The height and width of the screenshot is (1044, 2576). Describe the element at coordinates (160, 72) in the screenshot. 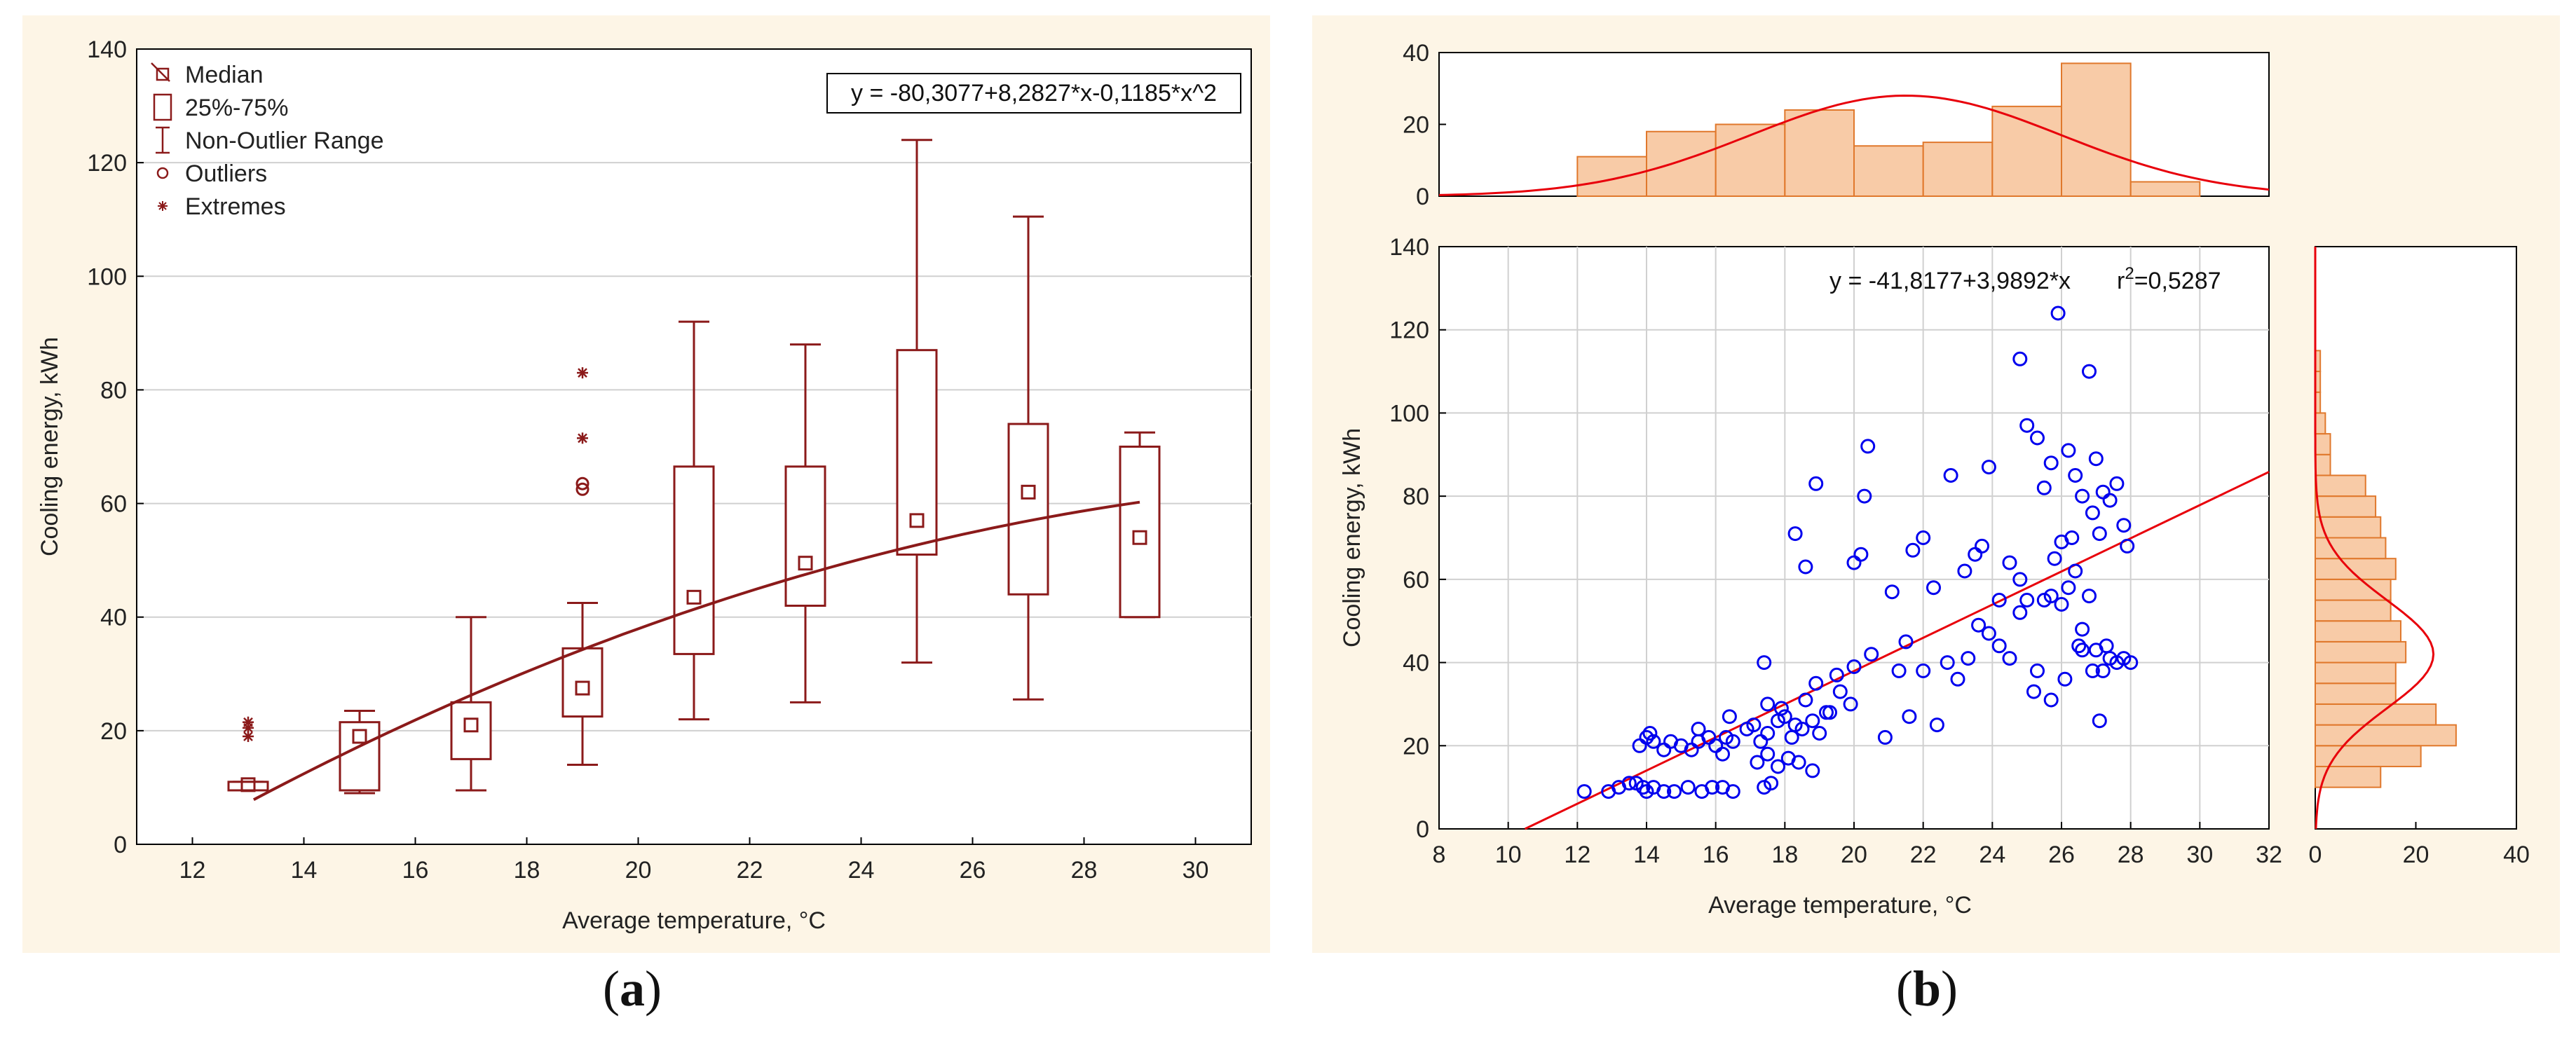

I see `legend-median-icon-slash` at that location.